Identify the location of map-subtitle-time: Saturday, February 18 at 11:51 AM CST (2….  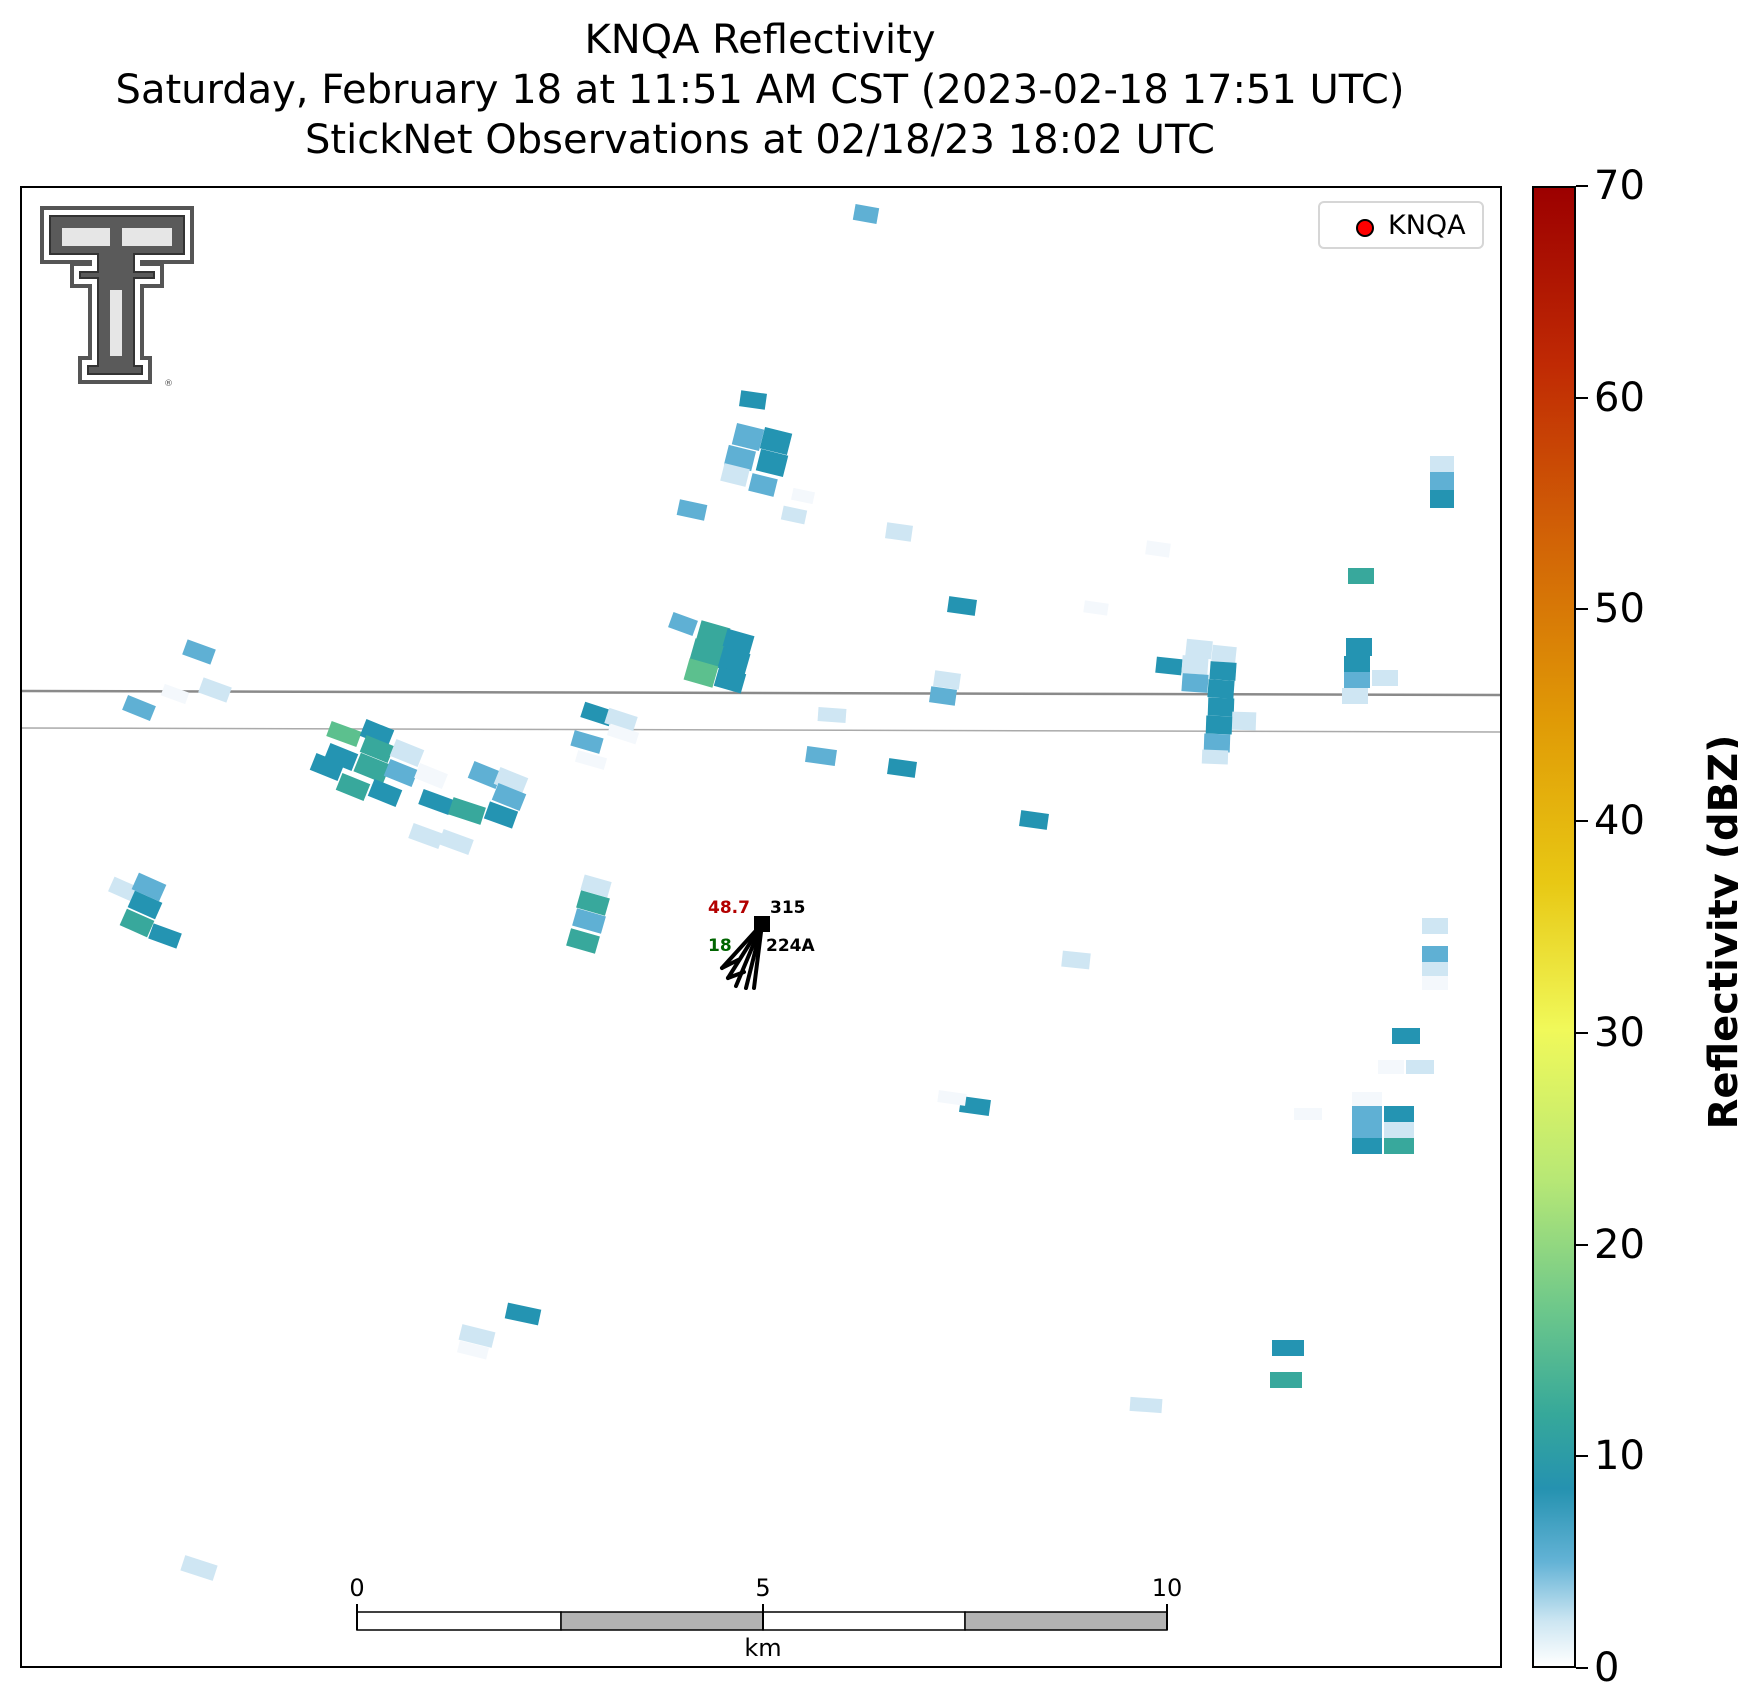
(760, 90).